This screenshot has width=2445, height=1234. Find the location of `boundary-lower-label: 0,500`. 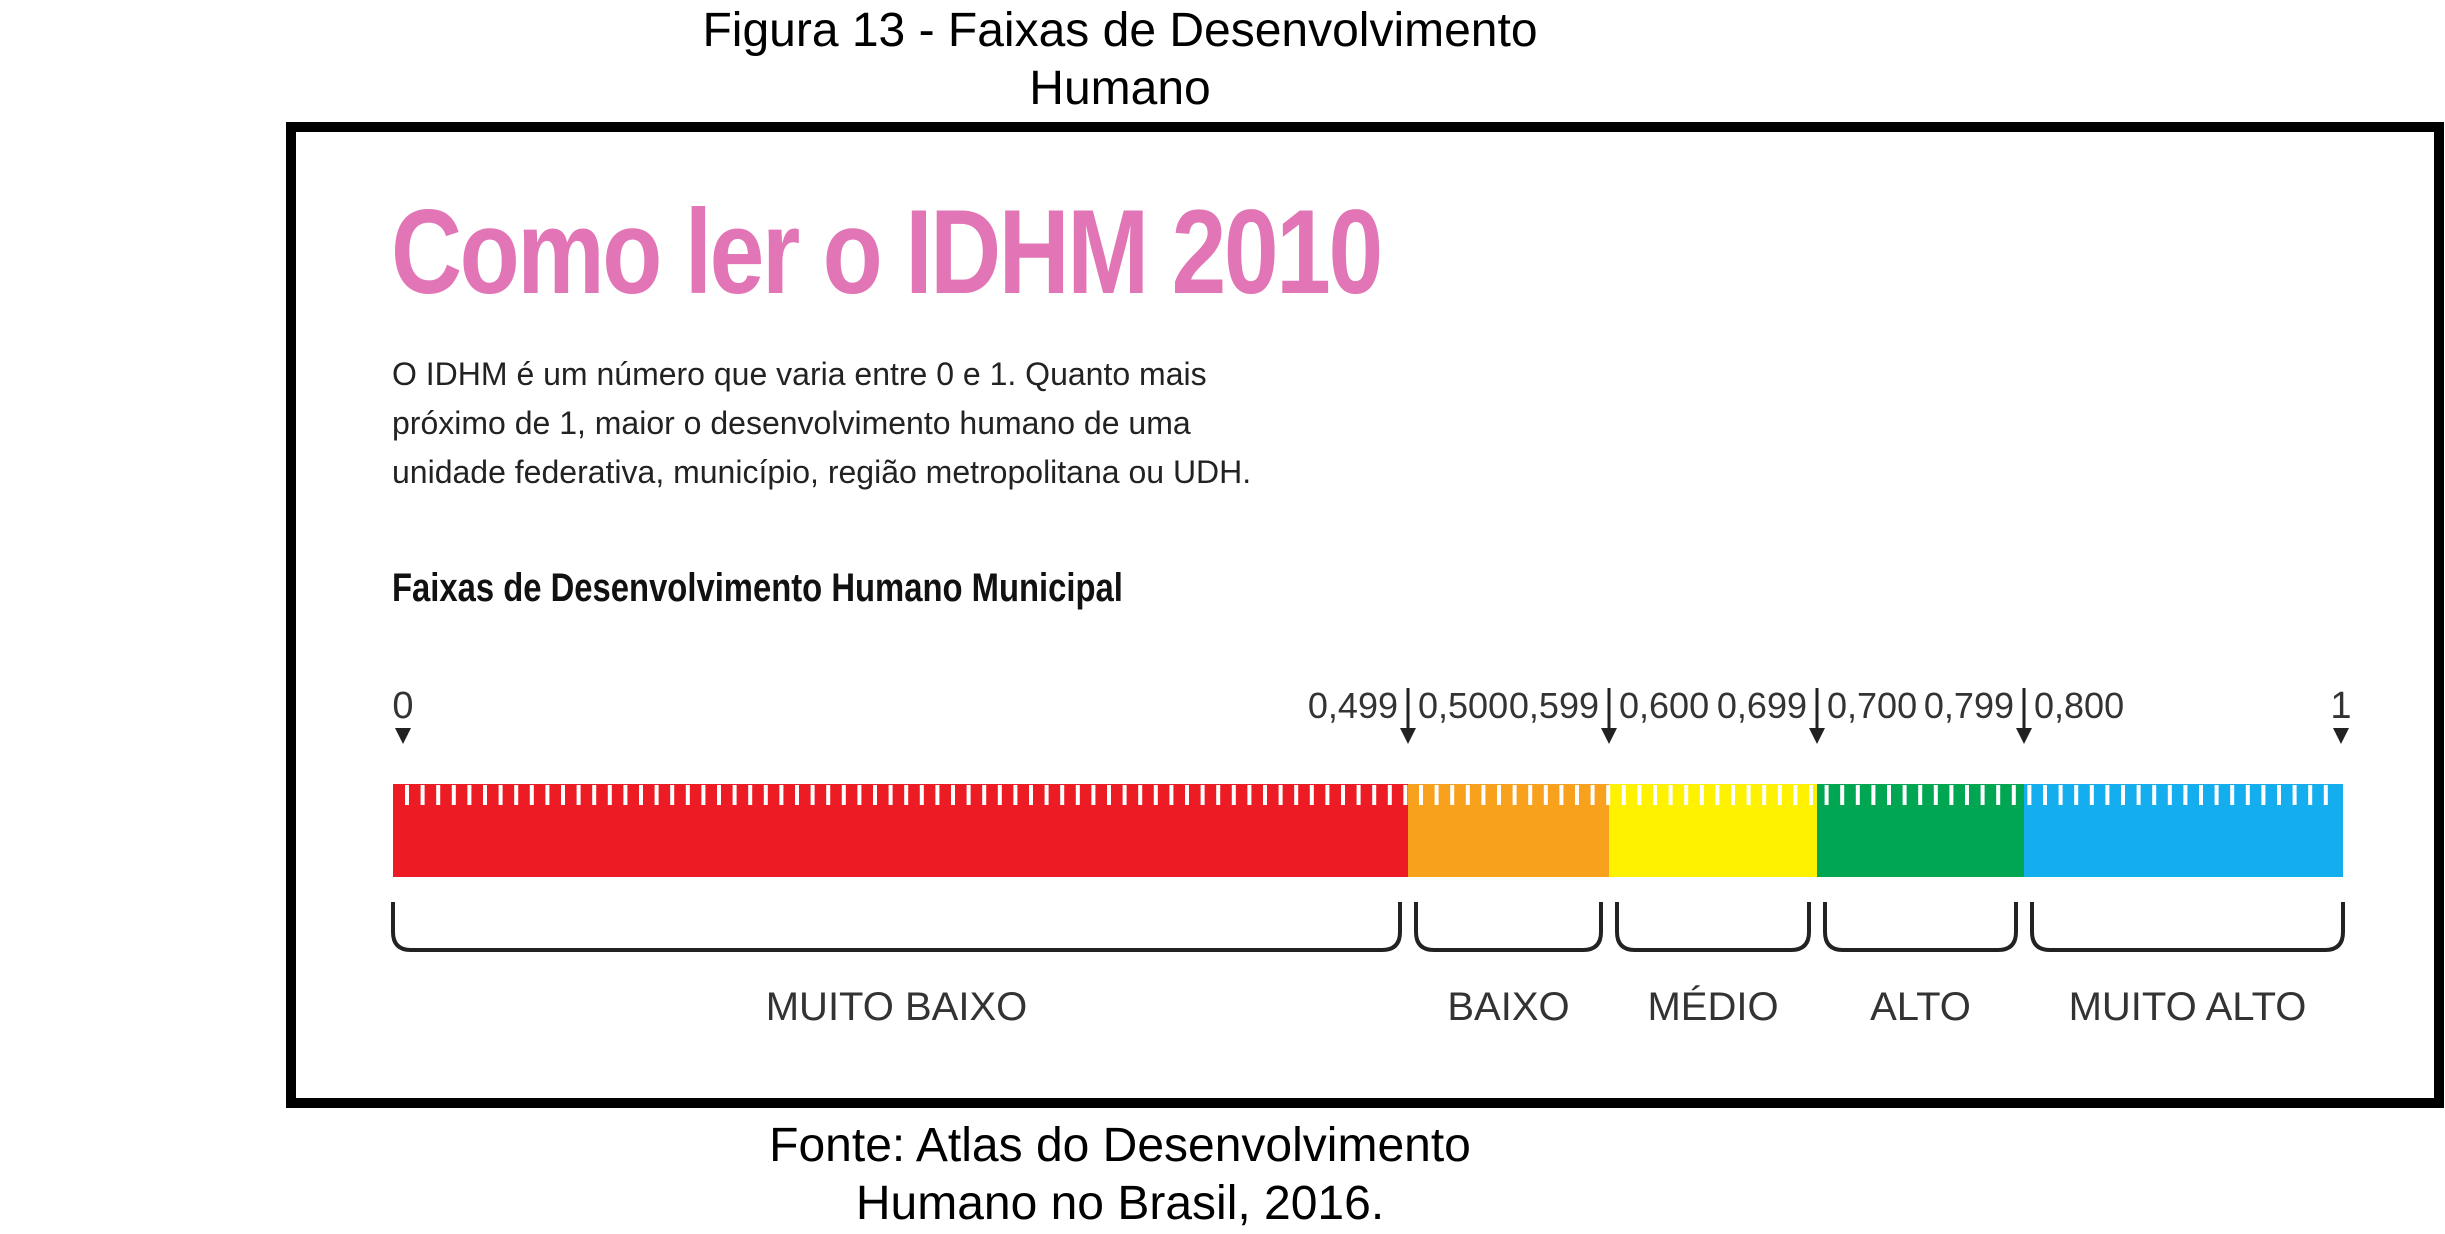

boundary-lower-label: 0,500 is located at coordinates (1463, 705).